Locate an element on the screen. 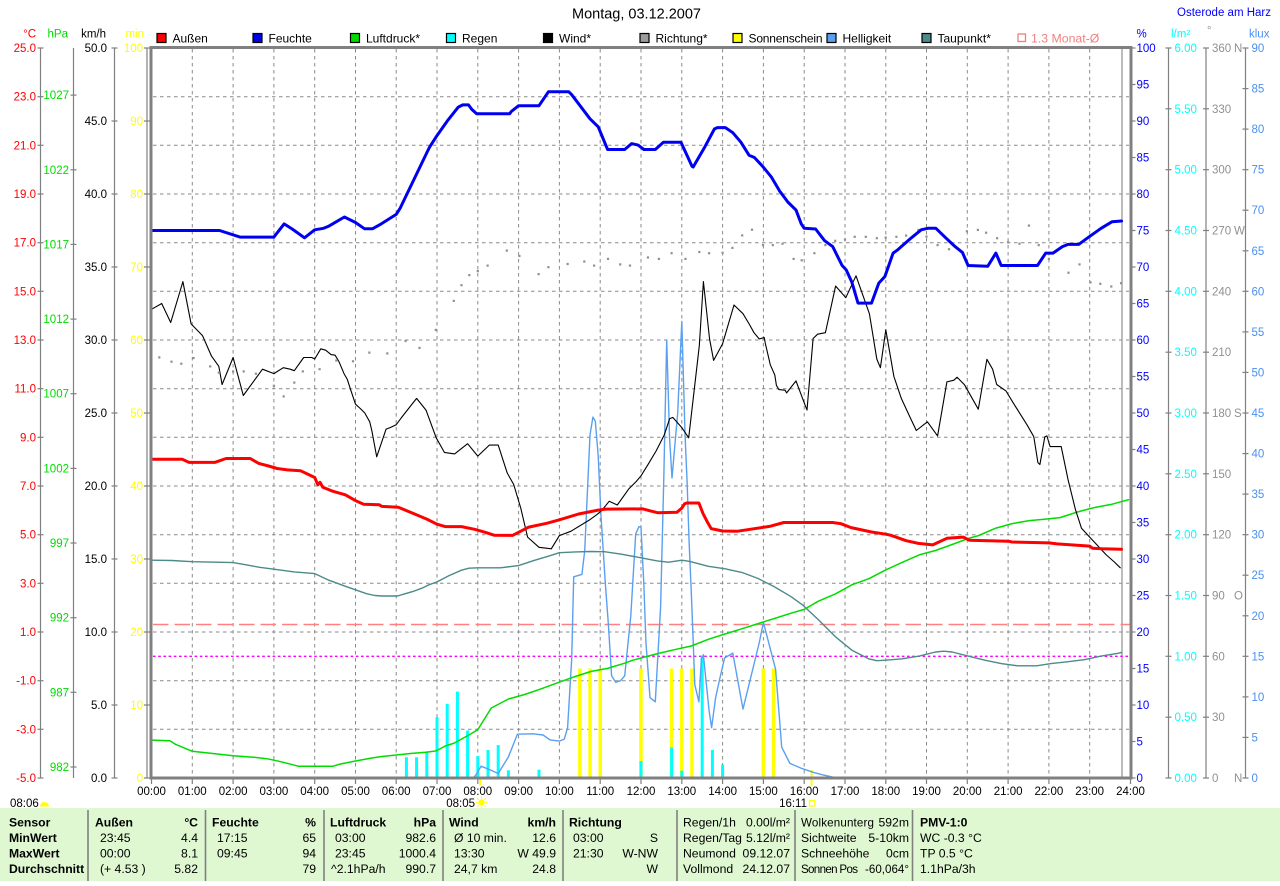 This screenshot has width=1280, height=886. svg-text: 79 is located at coordinates (309, 869).